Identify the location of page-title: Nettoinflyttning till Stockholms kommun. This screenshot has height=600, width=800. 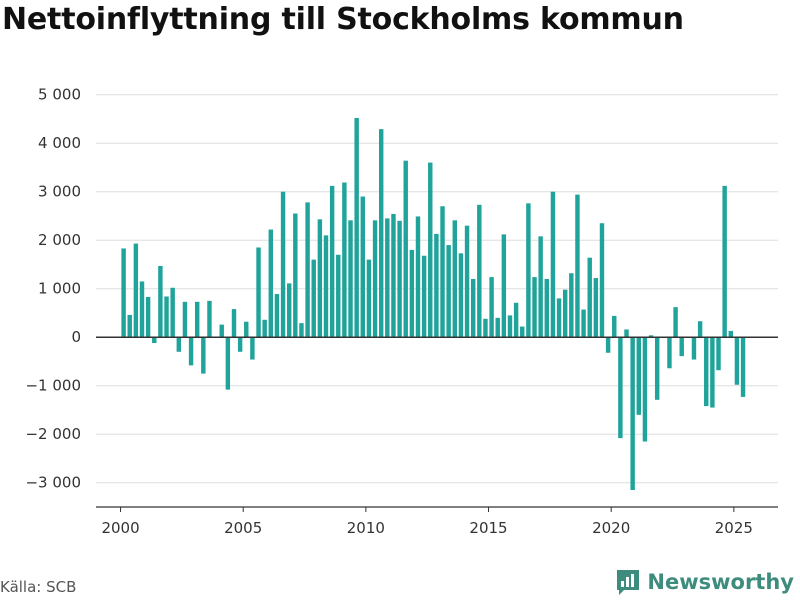
(343, 19).